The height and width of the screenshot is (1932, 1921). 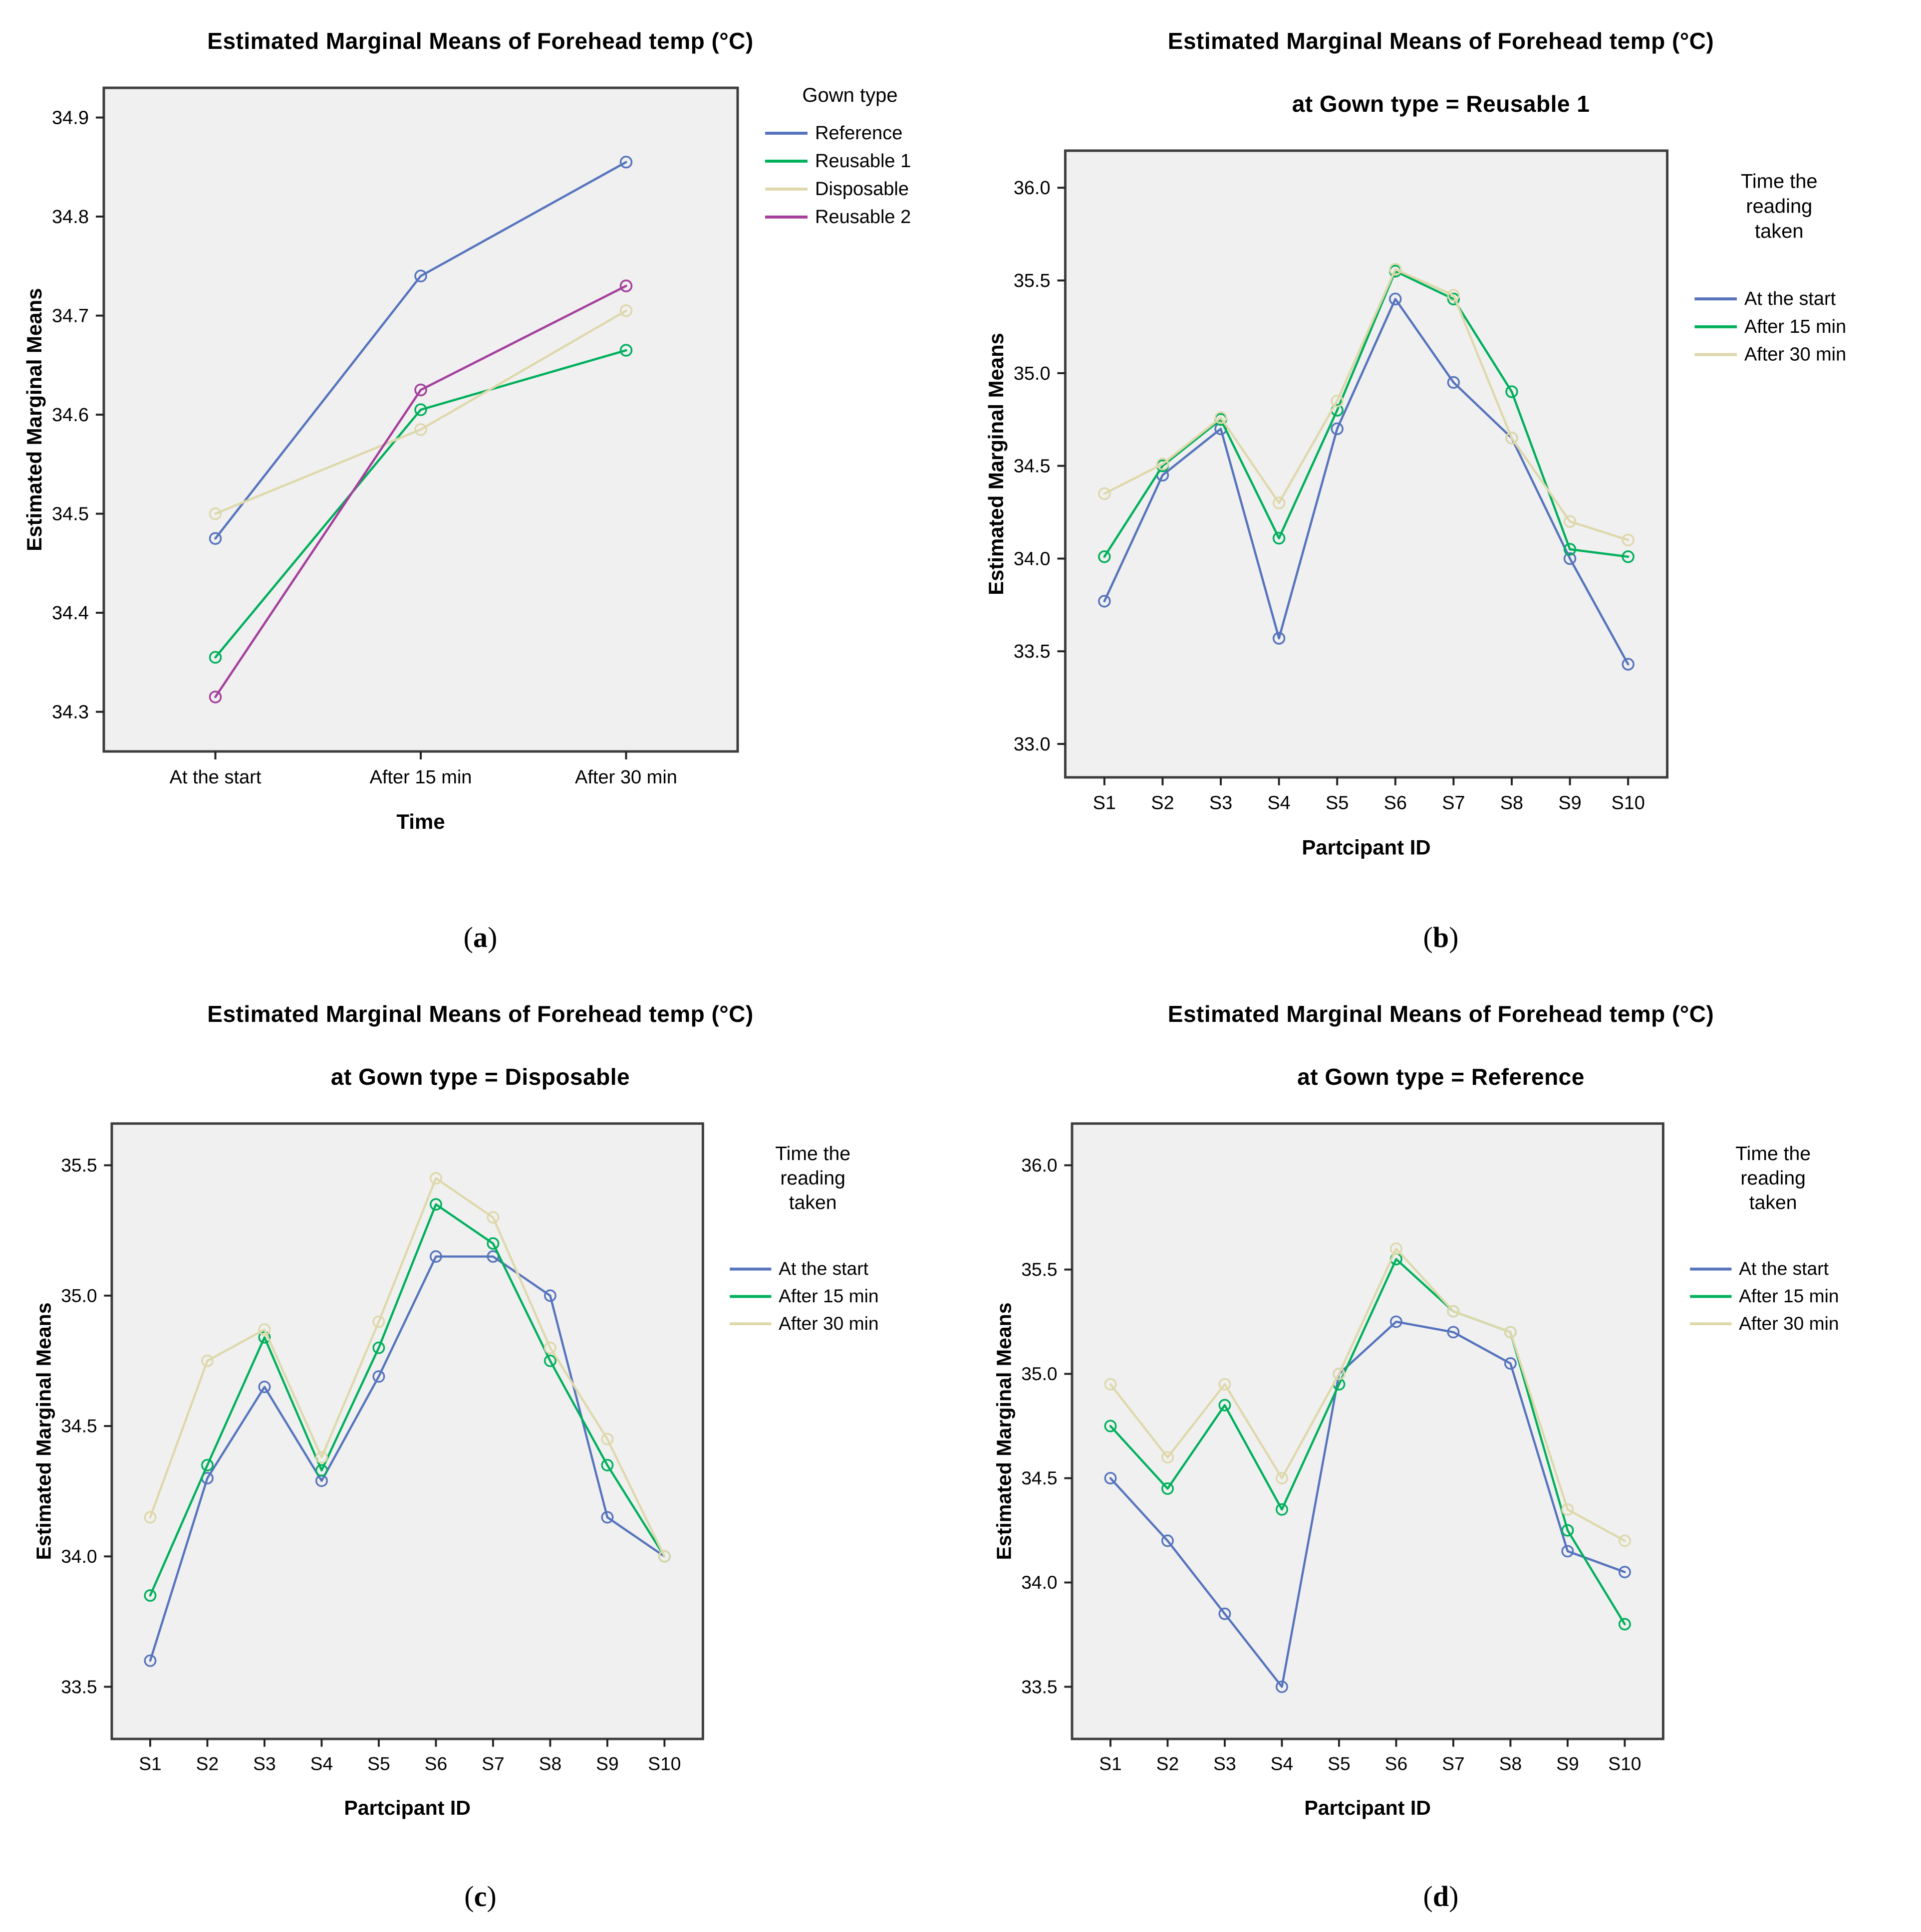 I want to click on legend-item-label: At the start, so click(x=1790, y=298).